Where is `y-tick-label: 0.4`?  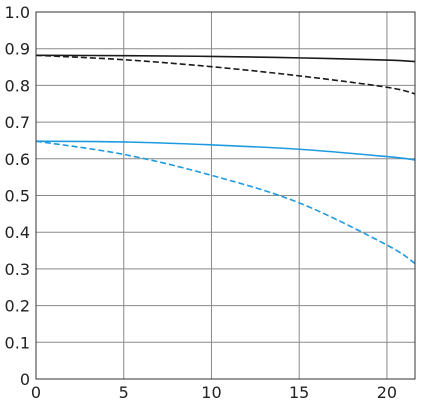 y-tick-label: 0.4 is located at coordinates (17, 232).